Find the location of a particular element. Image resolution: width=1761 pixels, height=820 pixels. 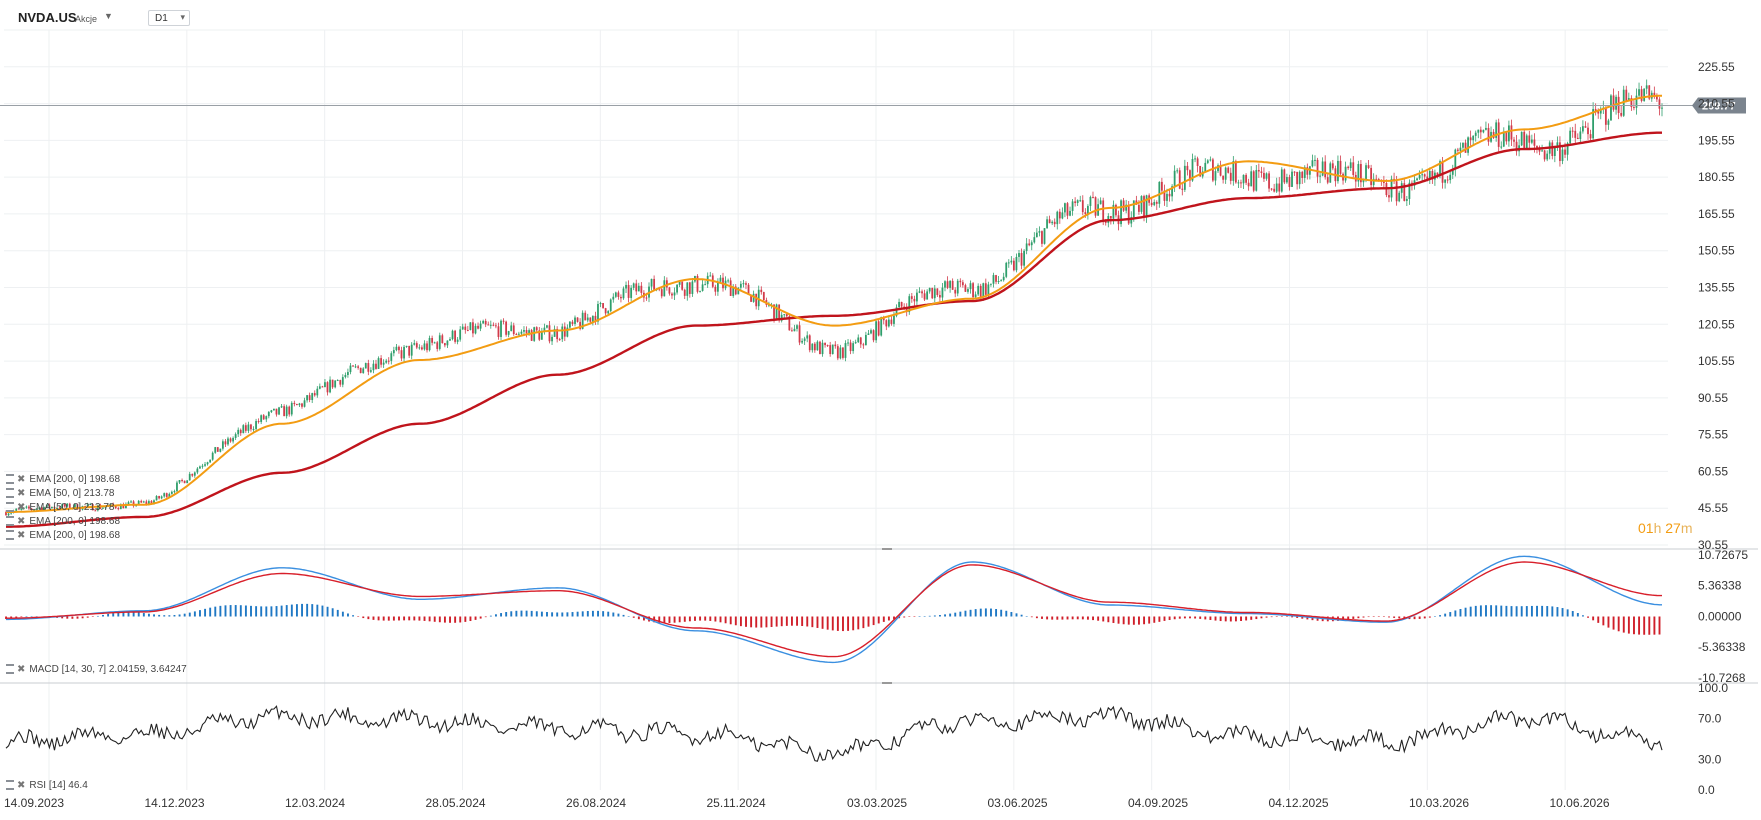

symbol-label: NVDA.US is located at coordinates (47, 17).